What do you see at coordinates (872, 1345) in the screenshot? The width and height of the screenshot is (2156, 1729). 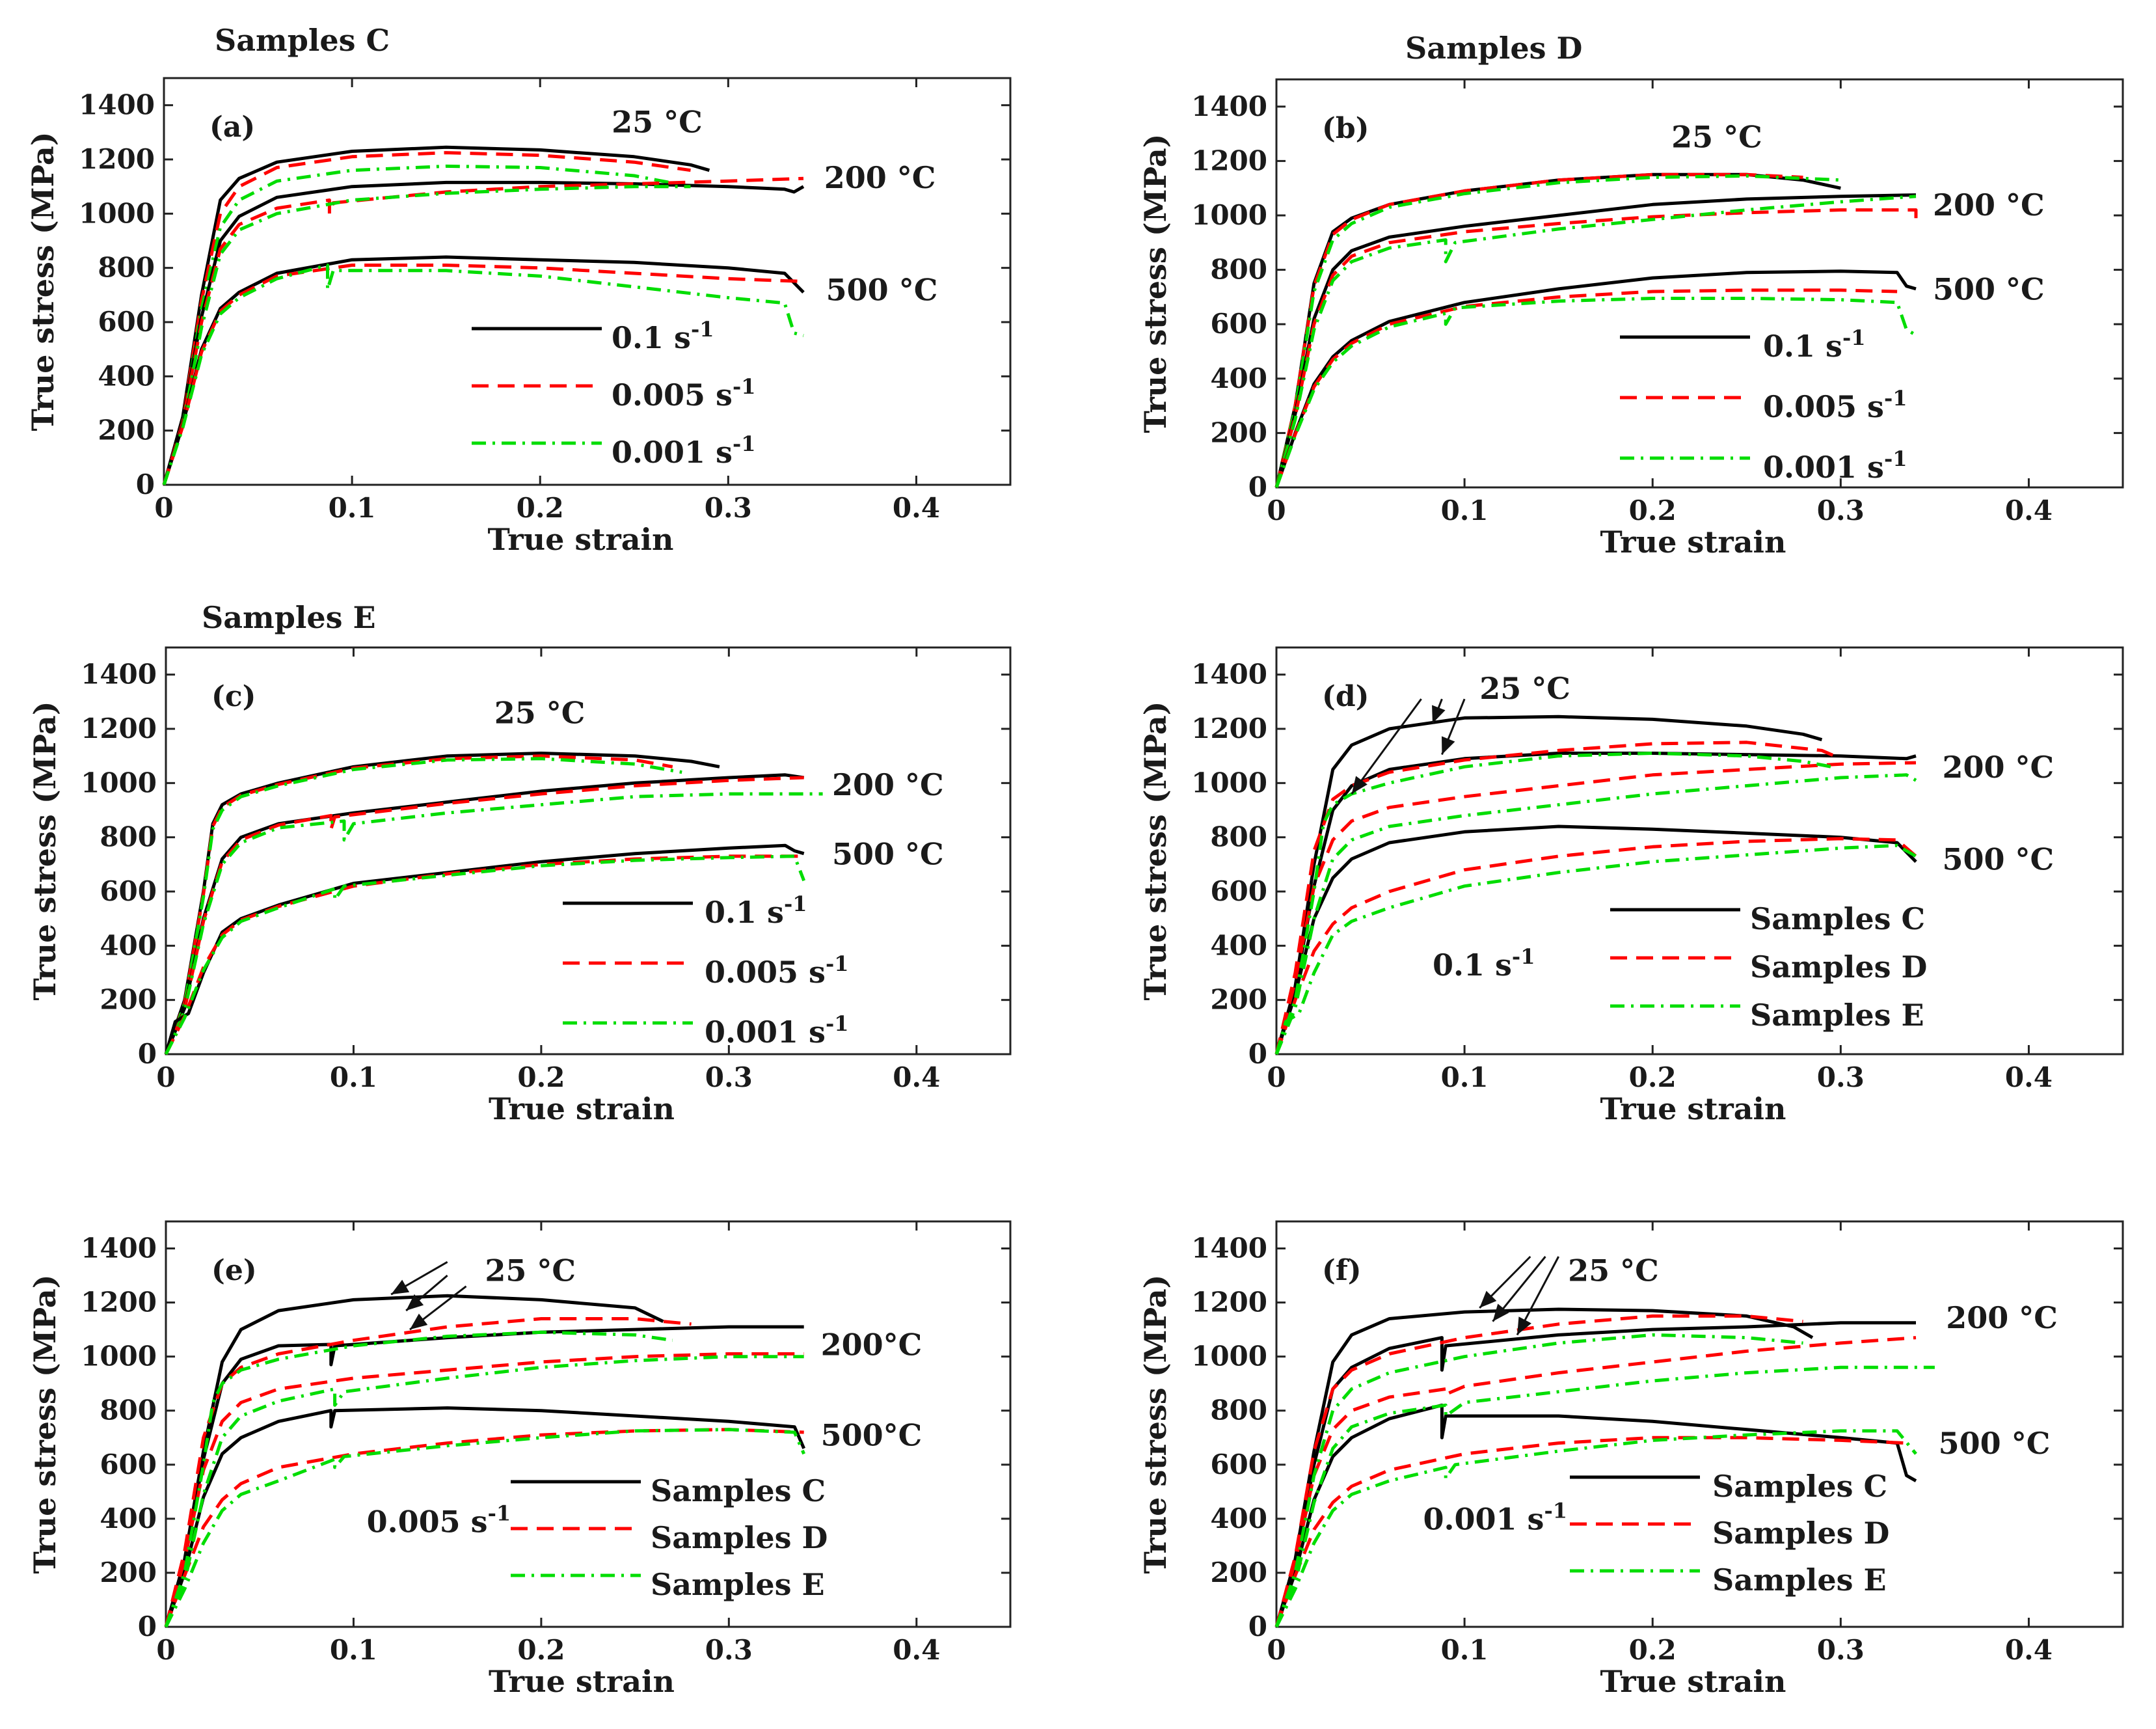 I see `annotation: 200°C` at bounding box center [872, 1345].